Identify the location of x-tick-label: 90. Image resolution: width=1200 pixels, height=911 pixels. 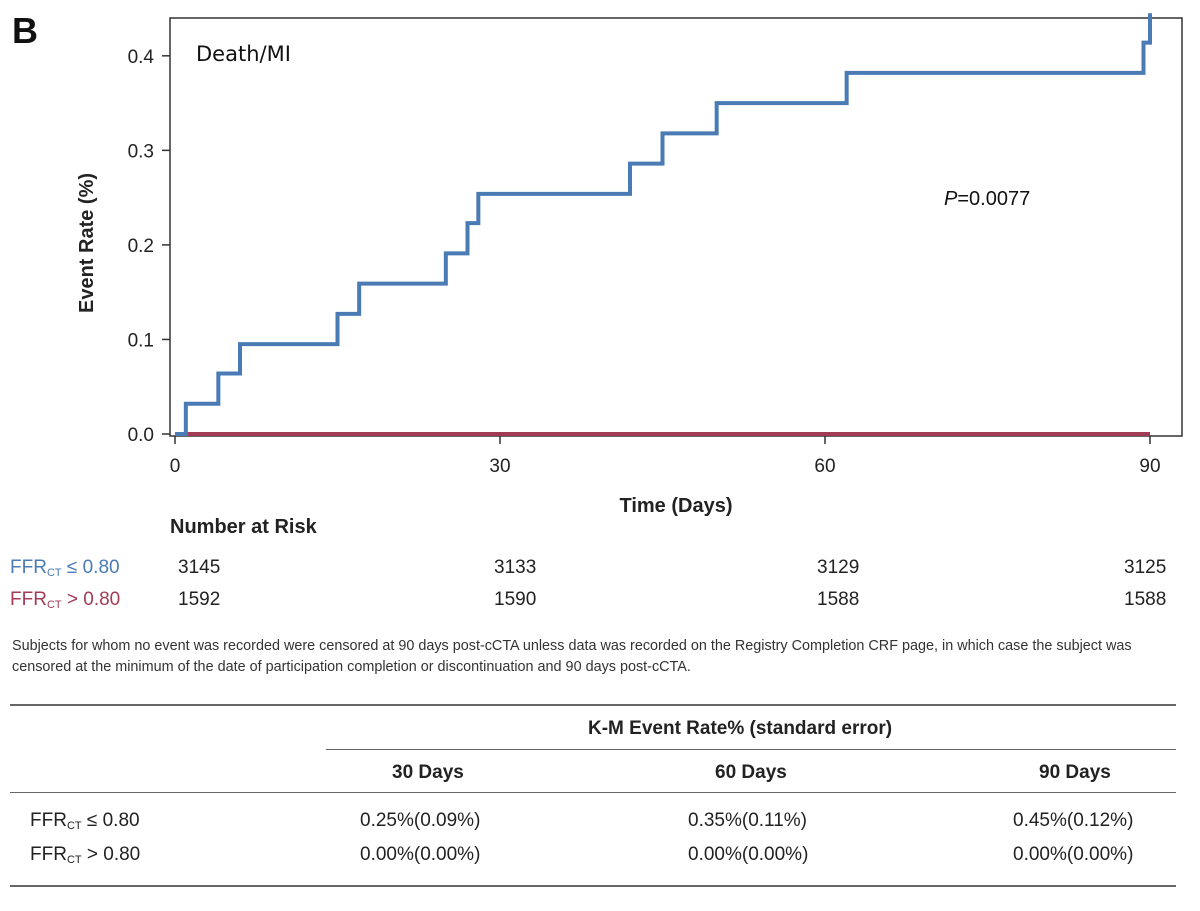
(1149, 466).